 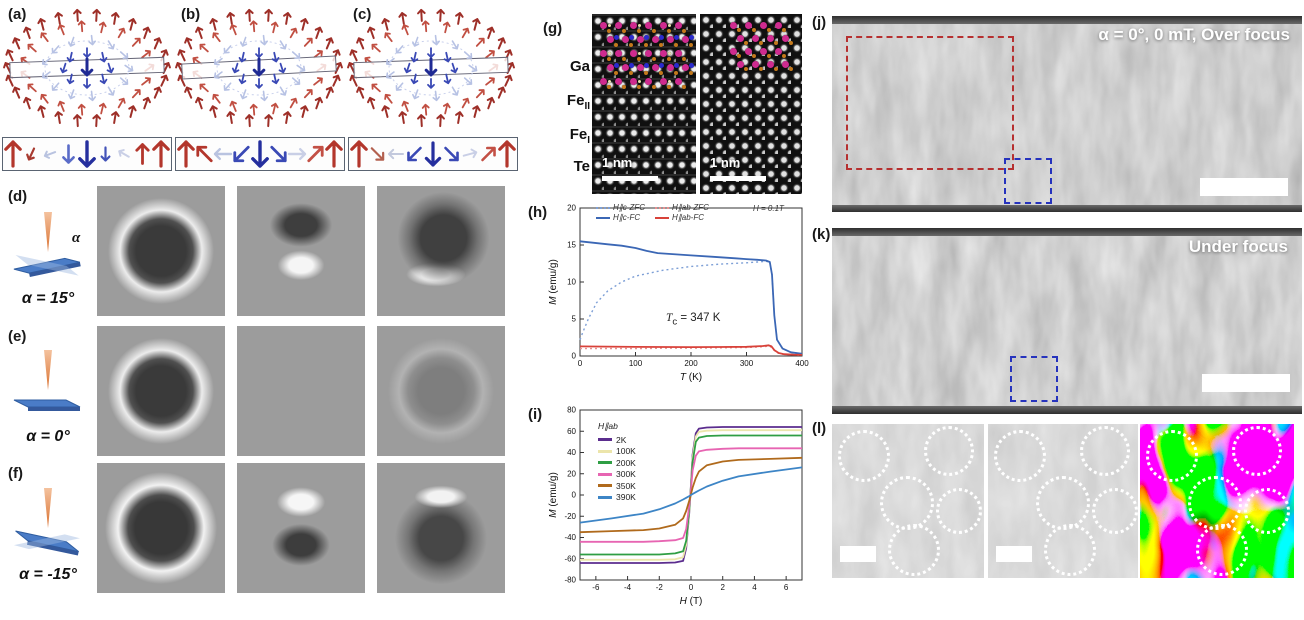 What do you see at coordinates (301, 251) in the screenshot?
I see `ltem-sim-tile-d2` at bounding box center [301, 251].